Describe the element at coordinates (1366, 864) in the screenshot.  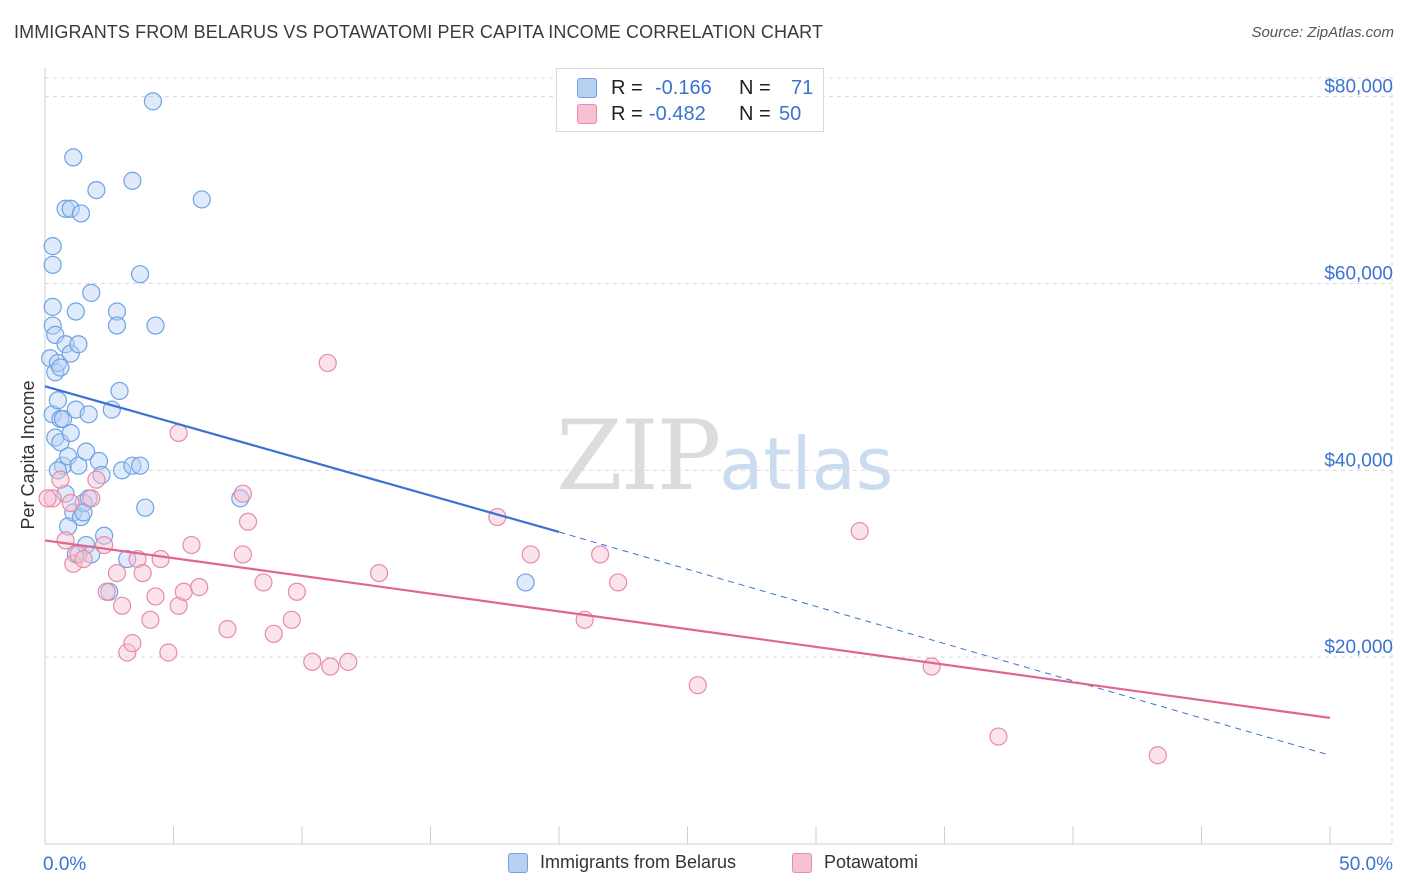
I see `x-tick-label-max: 50.0%` at that location.